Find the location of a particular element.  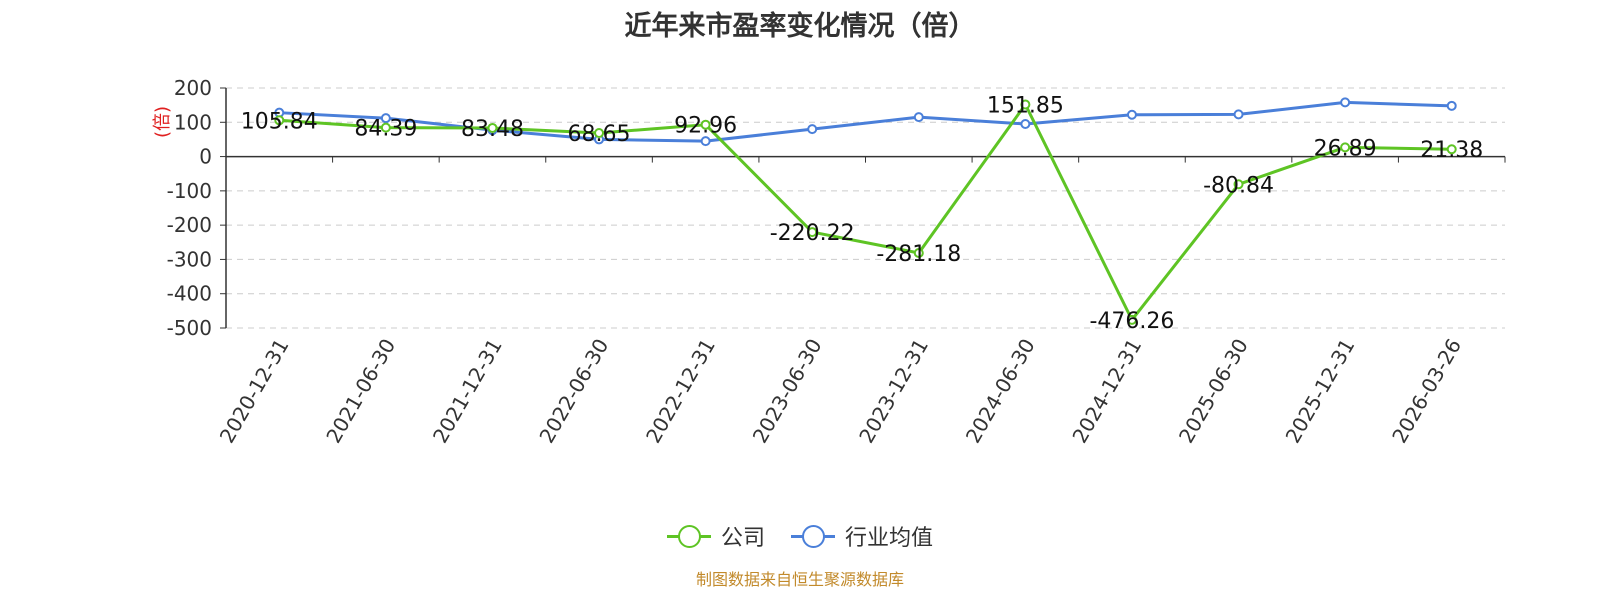

legend-item-company: 公司 is located at coordinates (715, 536).